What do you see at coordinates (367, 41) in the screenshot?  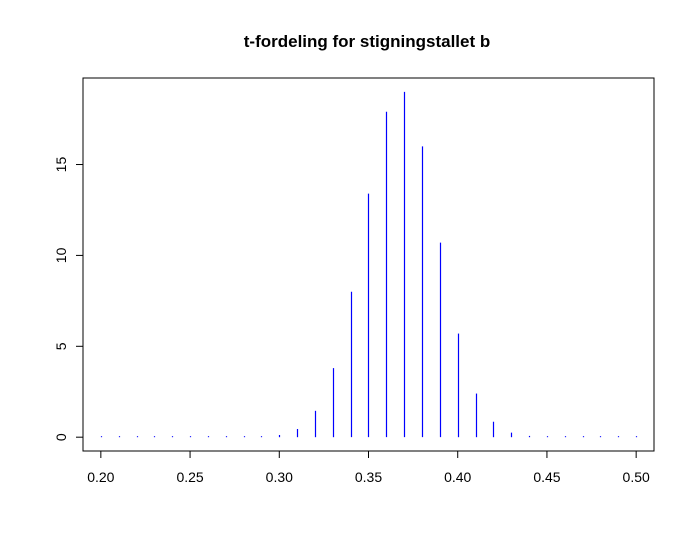 I see `chart-title: t-fordeling for stigningstallet b` at bounding box center [367, 41].